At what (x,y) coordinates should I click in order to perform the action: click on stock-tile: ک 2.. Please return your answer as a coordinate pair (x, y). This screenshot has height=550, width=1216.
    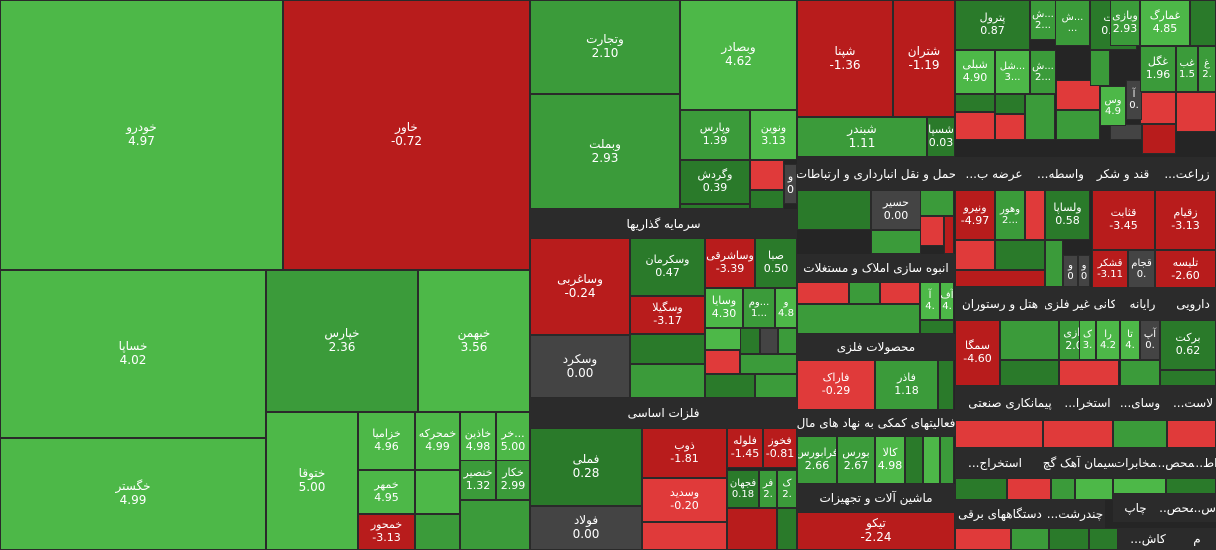
    Looking at the image, I should click on (787, 489).